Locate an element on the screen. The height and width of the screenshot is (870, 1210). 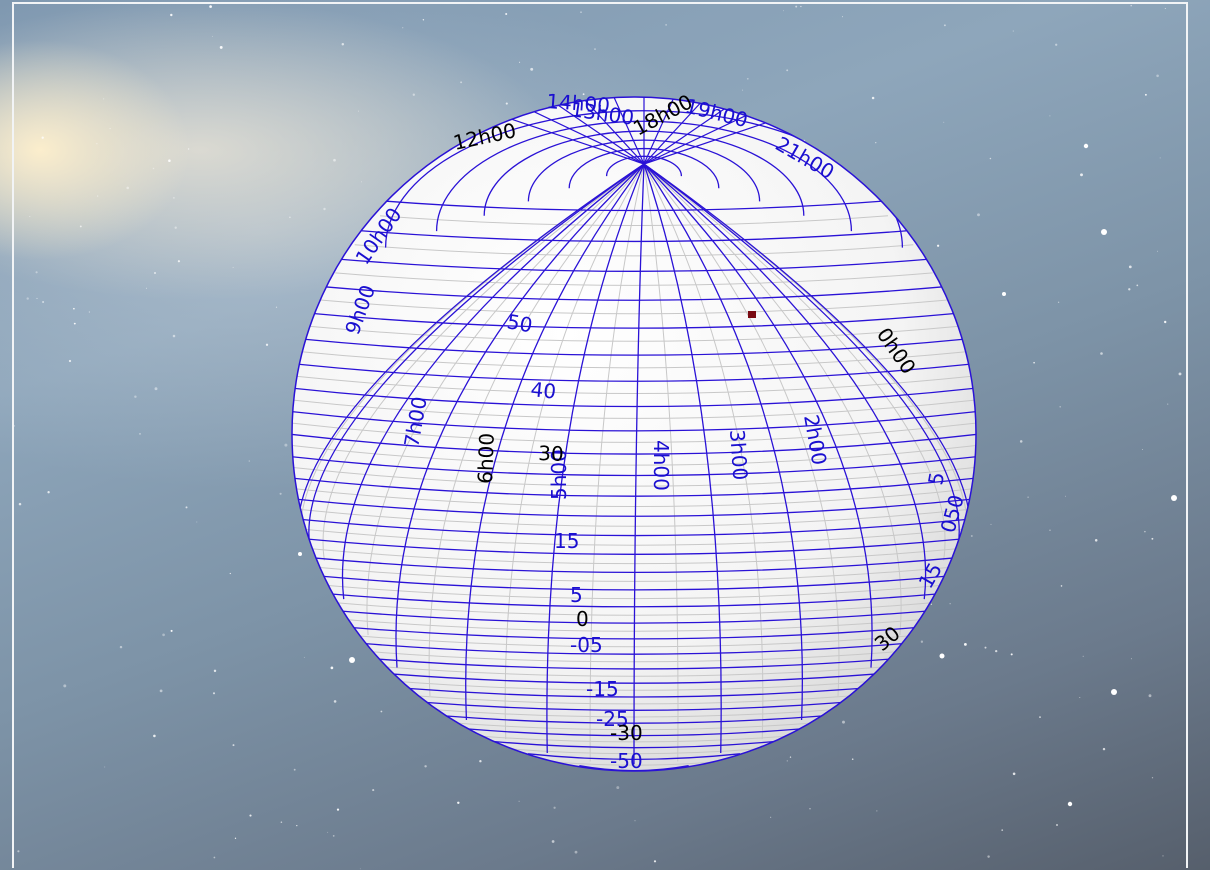
ra-label: 5h00 is located at coordinates (559, 474).